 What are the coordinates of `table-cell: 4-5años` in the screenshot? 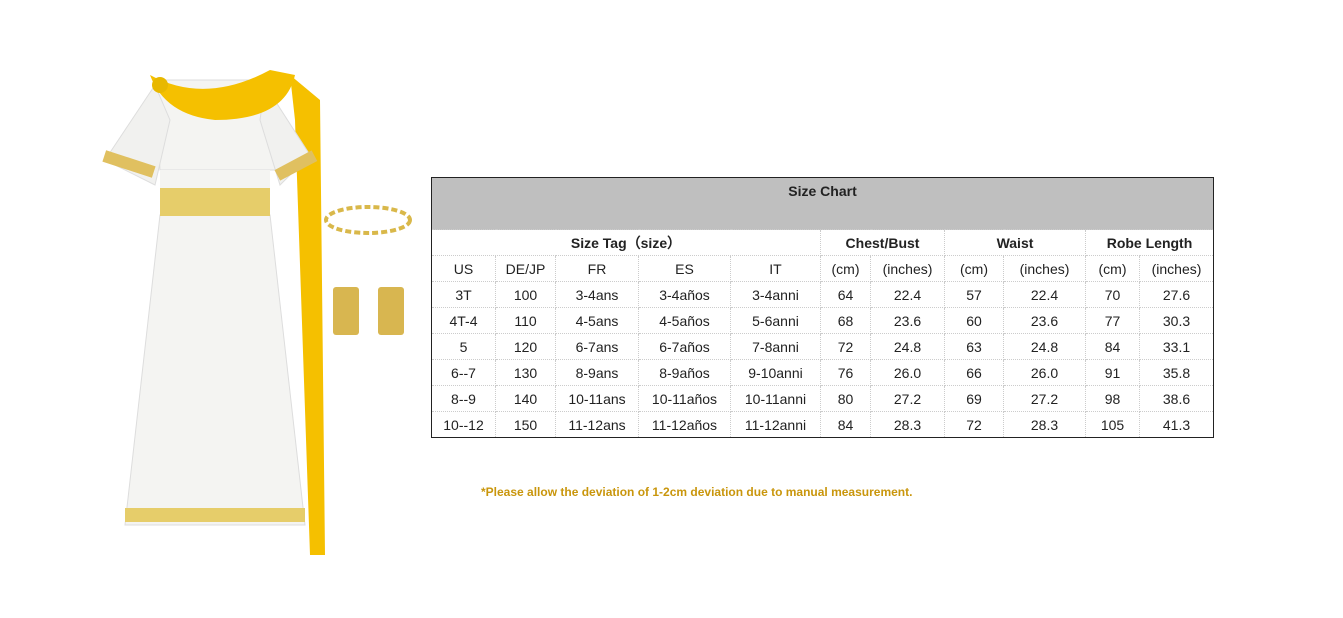 It's located at (684, 320).